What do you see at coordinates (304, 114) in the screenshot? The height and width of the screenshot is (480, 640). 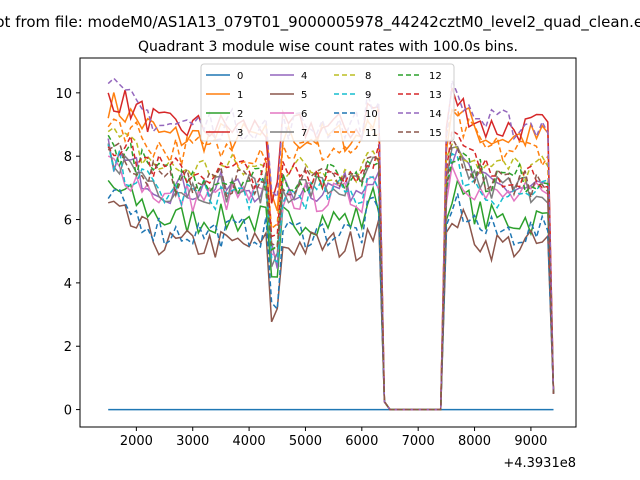 I see `legend-label-6: 6` at bounding box center [304, 114].